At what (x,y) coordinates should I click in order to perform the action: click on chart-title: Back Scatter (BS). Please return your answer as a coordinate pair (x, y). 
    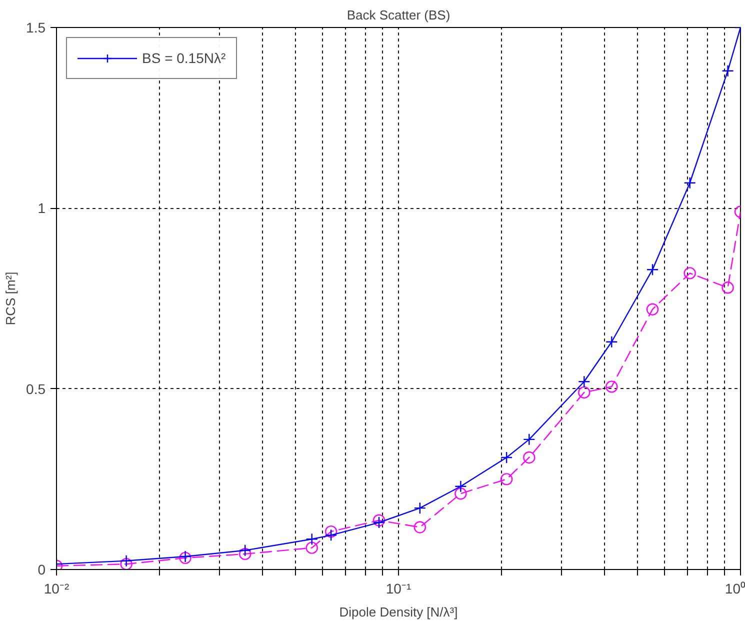
    Looking at the image, I should click on (398, 15).